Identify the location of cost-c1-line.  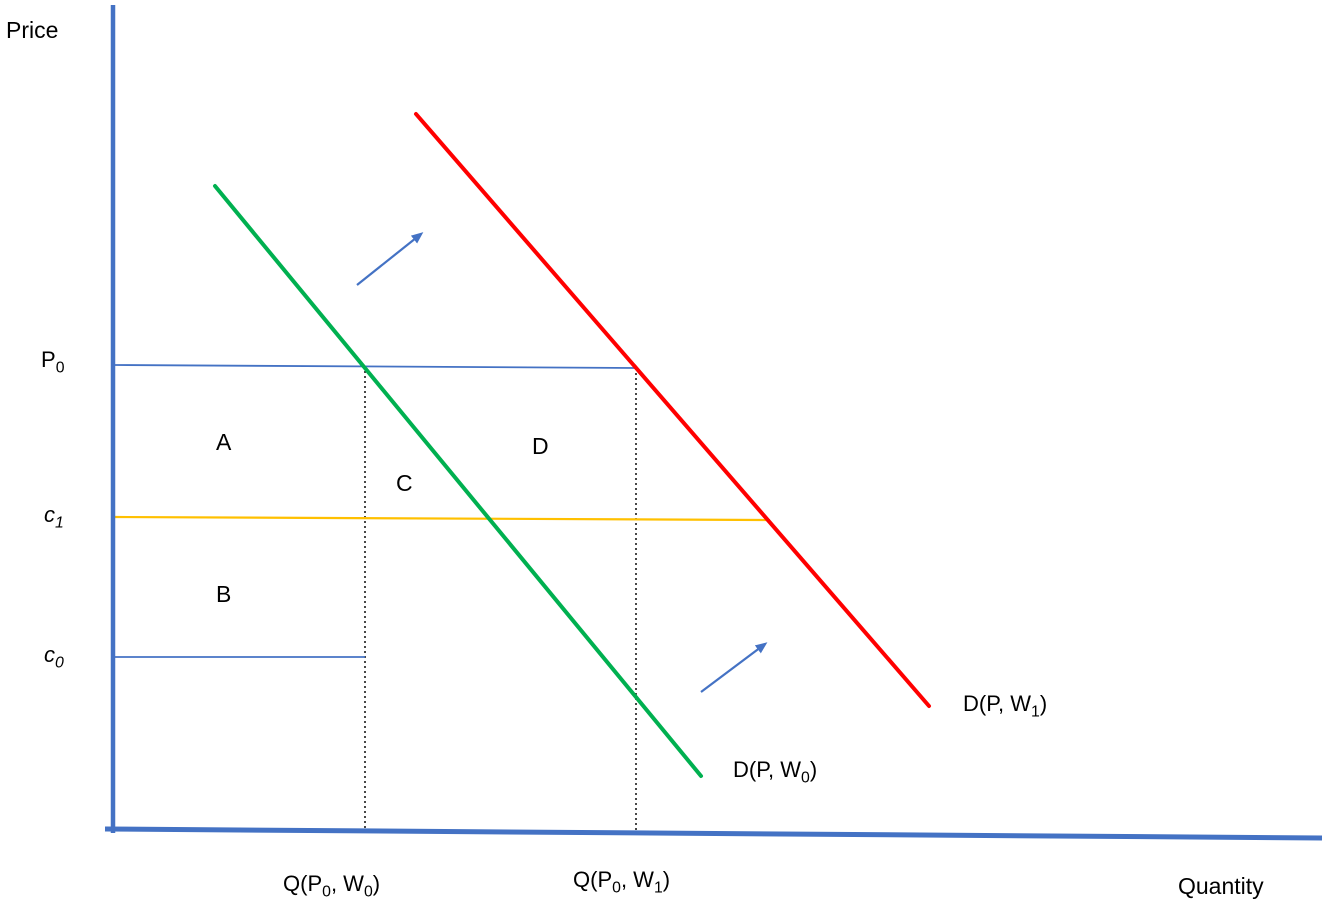
(442, 518).